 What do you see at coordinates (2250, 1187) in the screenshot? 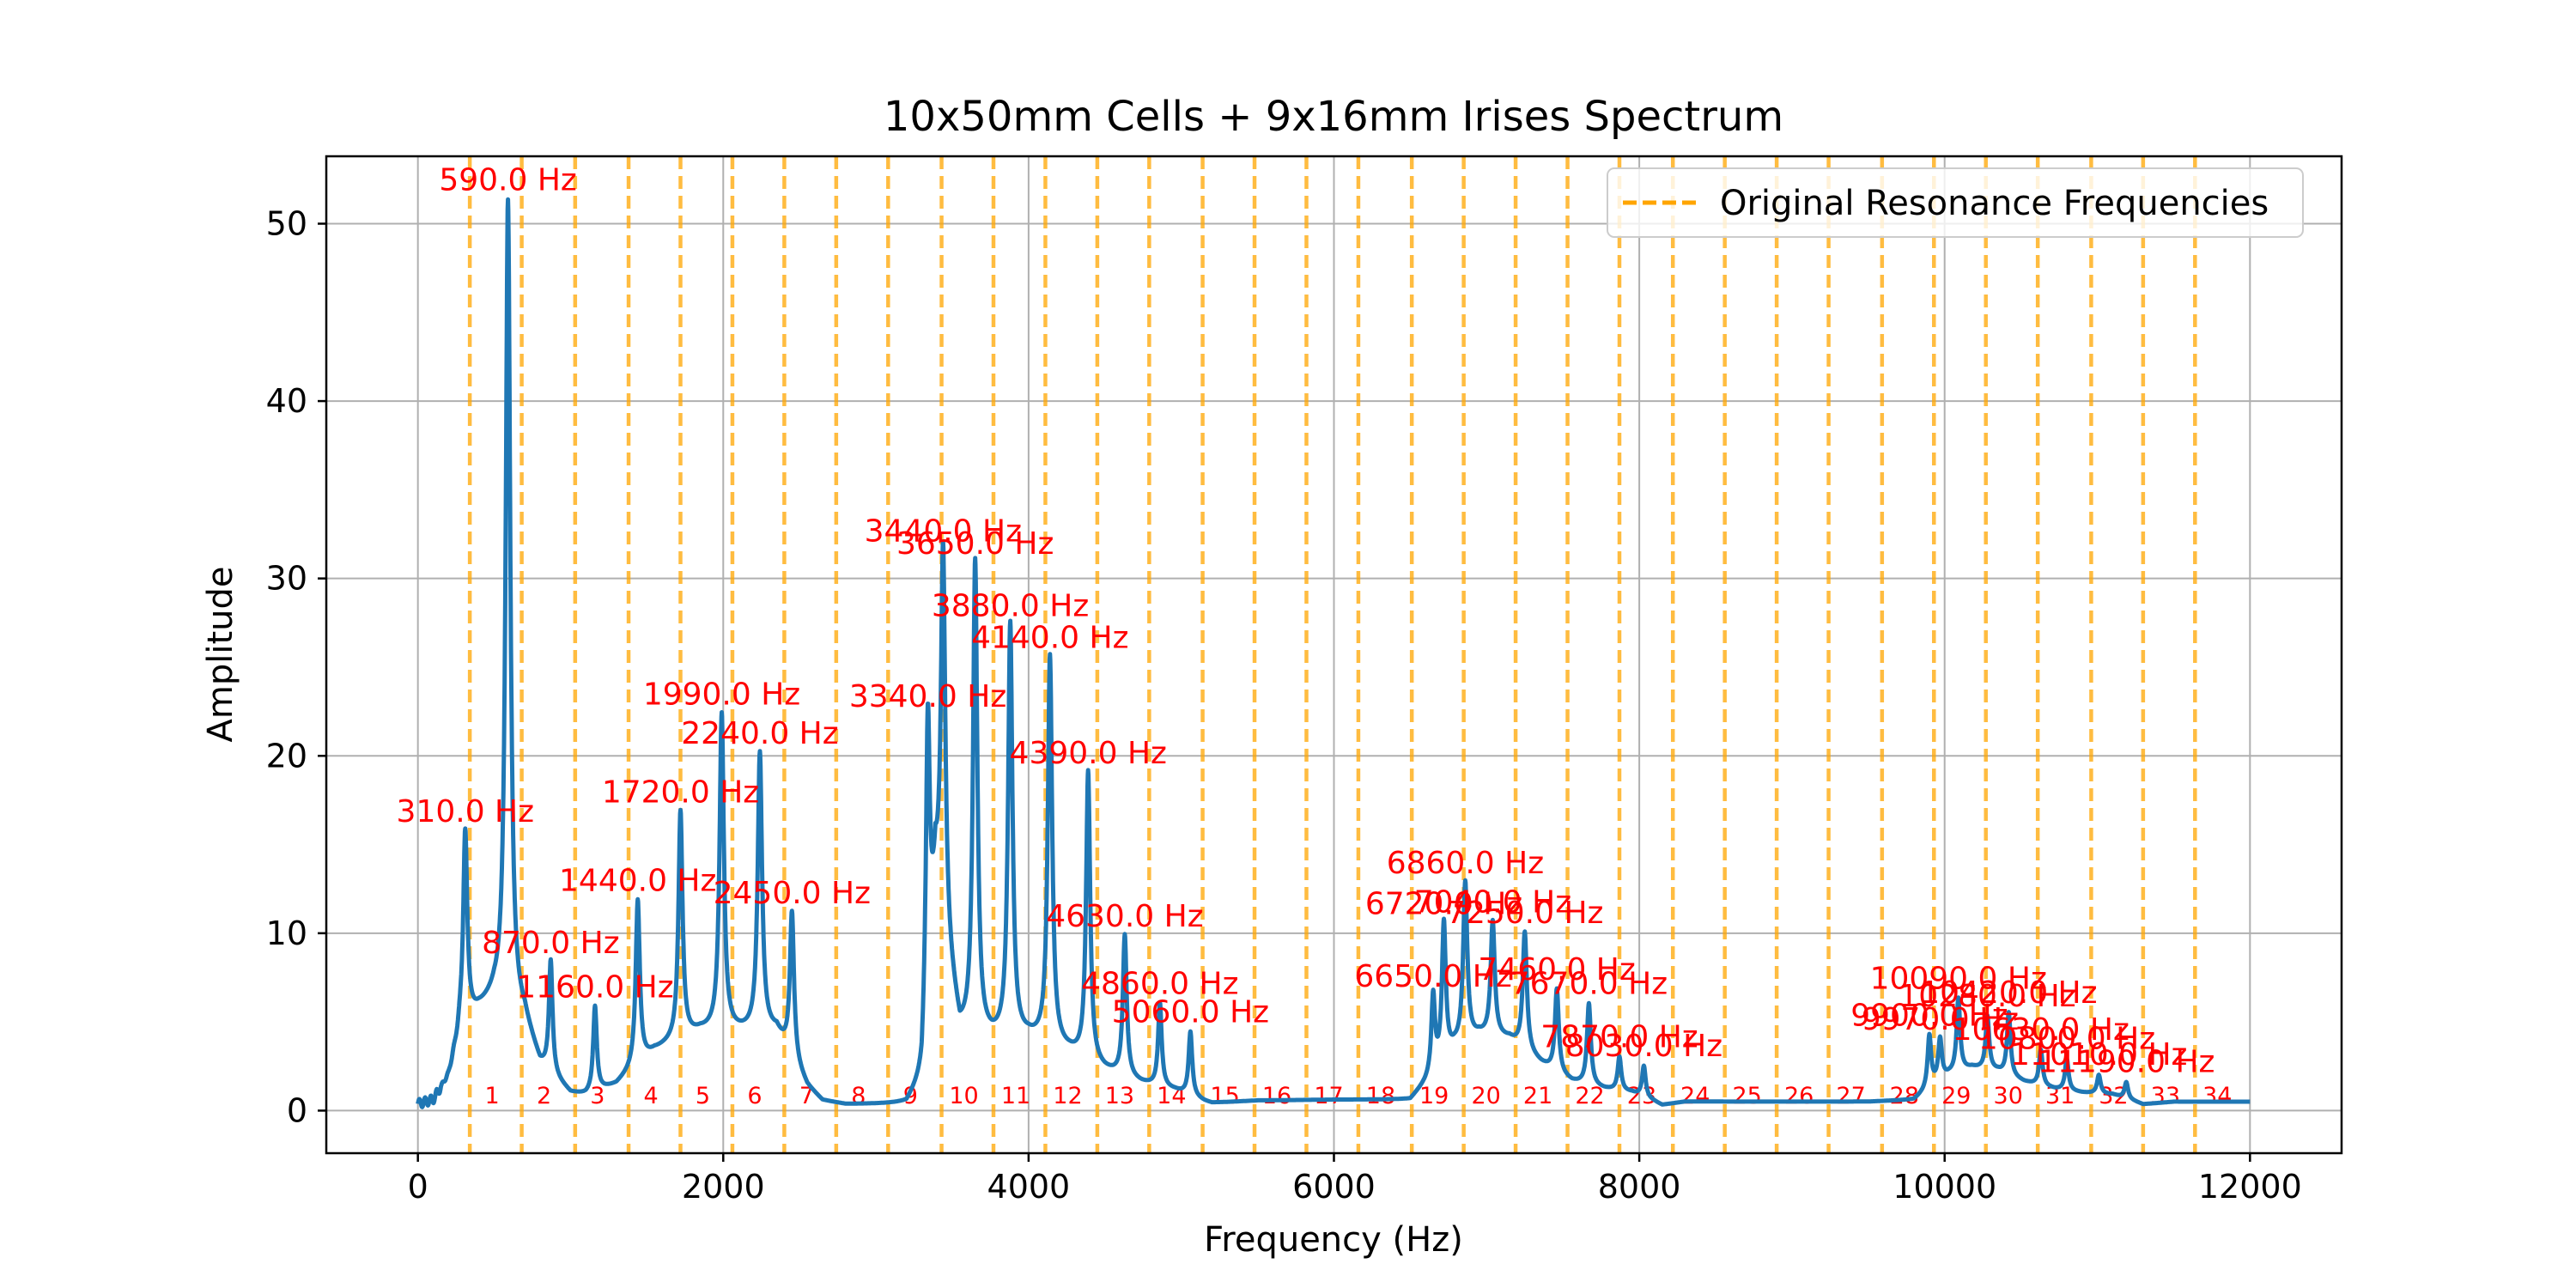
I see `x-tick-label: 12000` at bounding box center [2250, 1187].